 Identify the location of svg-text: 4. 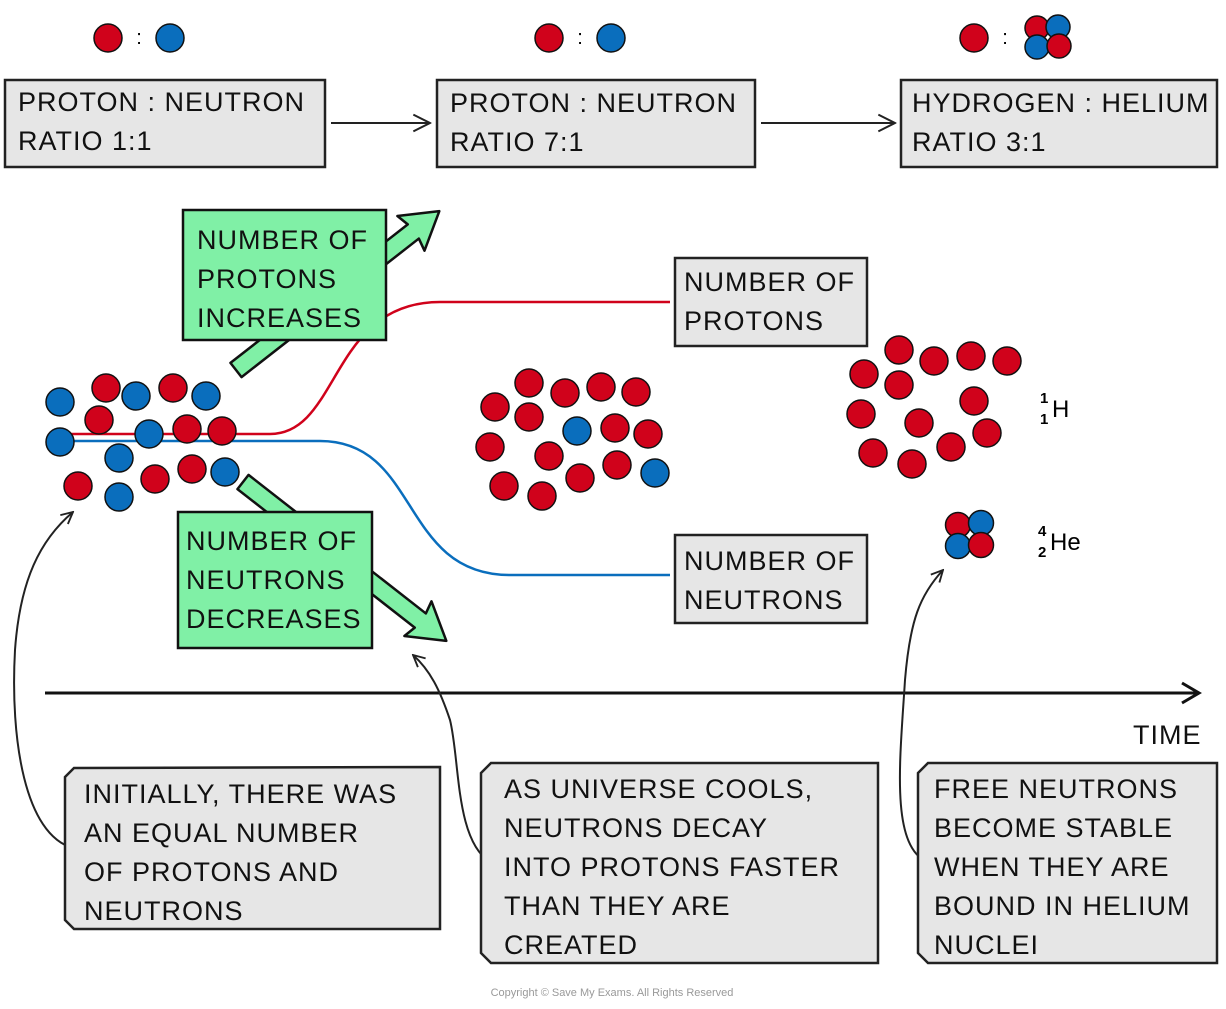
(1042, 531).